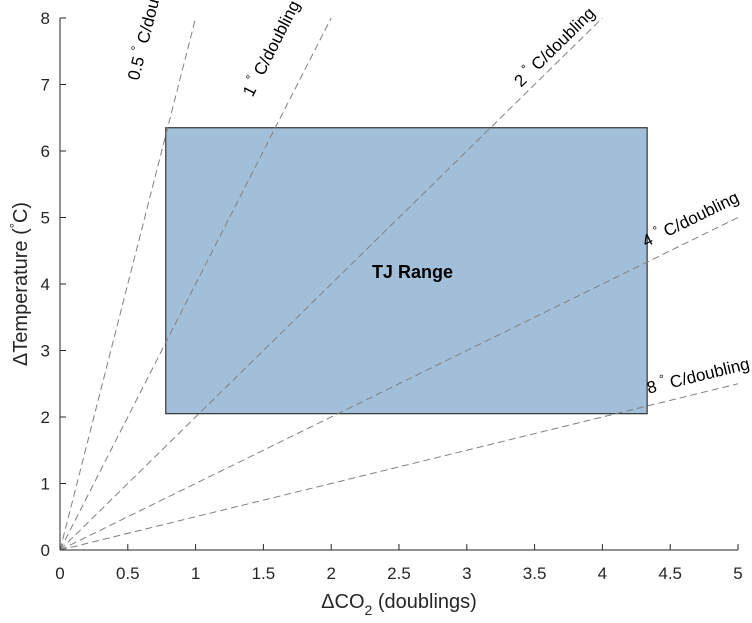  I want to click on y-tick-label: 4, so click(45, 284).